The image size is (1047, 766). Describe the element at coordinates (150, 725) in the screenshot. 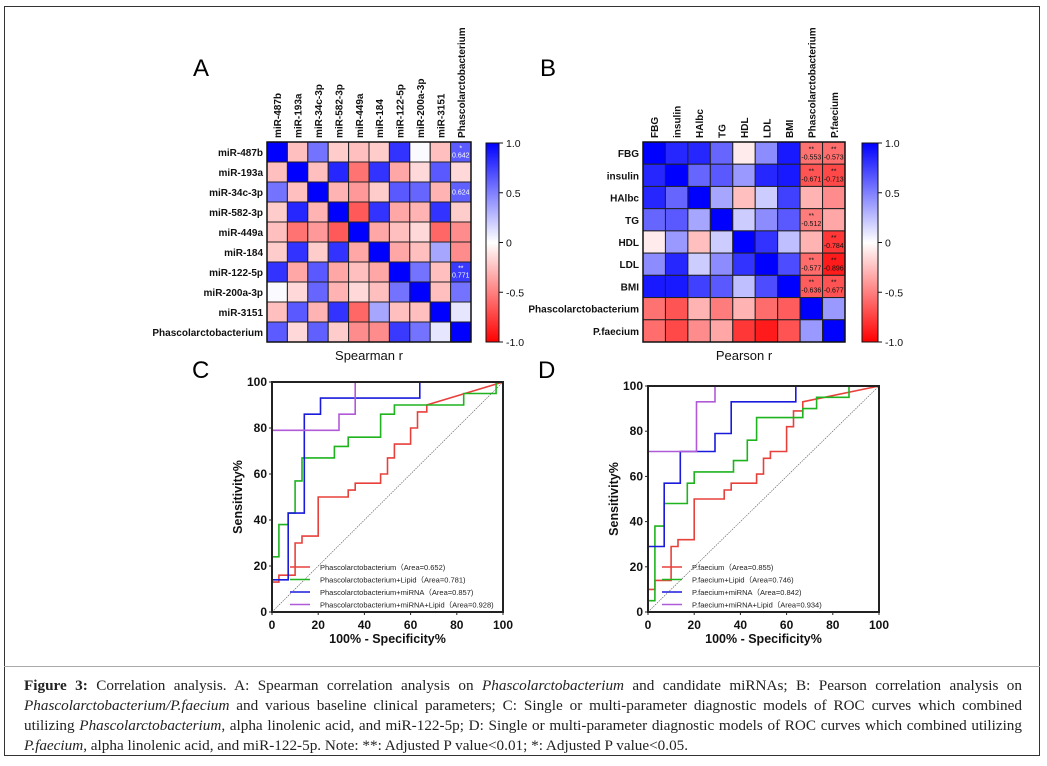

I see `caption-italic-term: Phascolarctobacterium` at that location.